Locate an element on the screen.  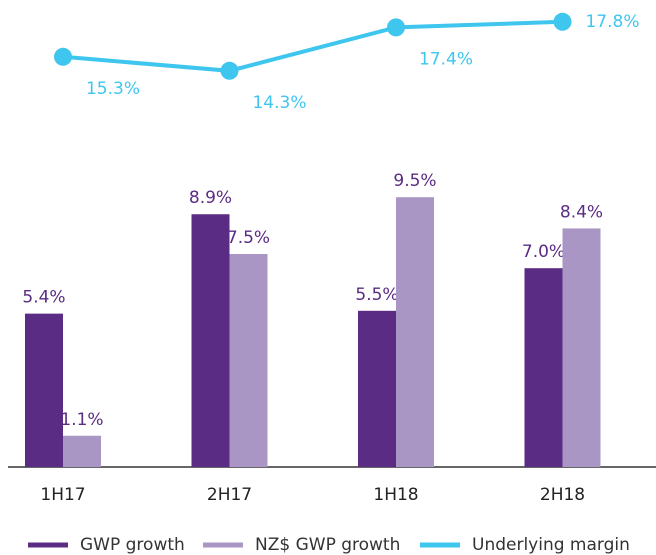
data-label: 7.0% is located at coordinates (543, 252).